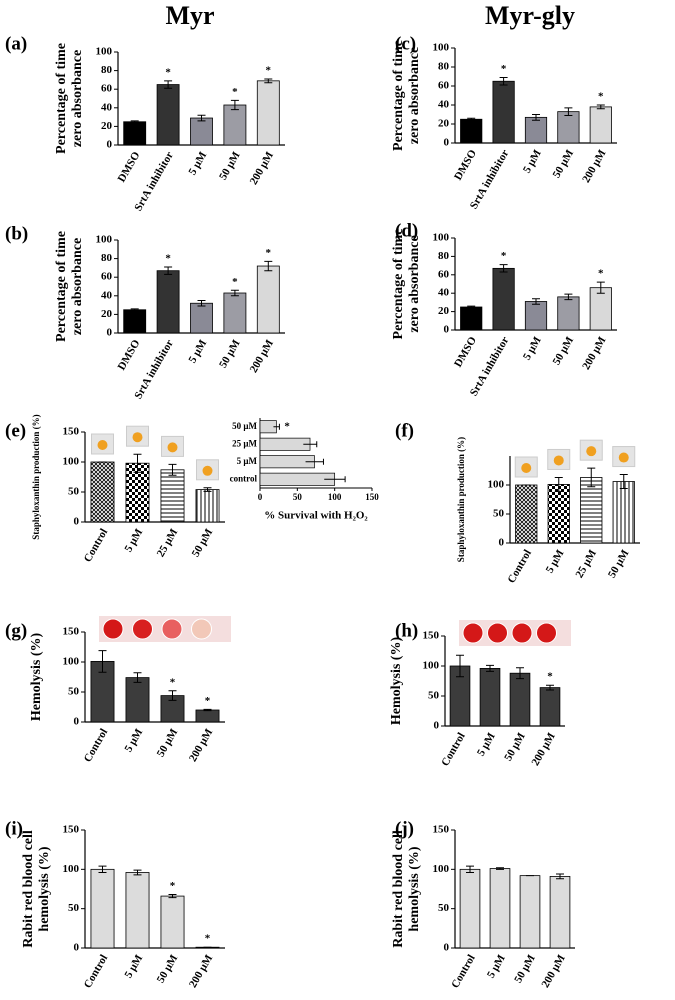 The width and height of the screenshot is (675, 1000). What do you see at coordinates (316, 516) in the screenshot?
I see `x-axis-label: % Survival with H₂O₂` at bounding box center [316, 516].